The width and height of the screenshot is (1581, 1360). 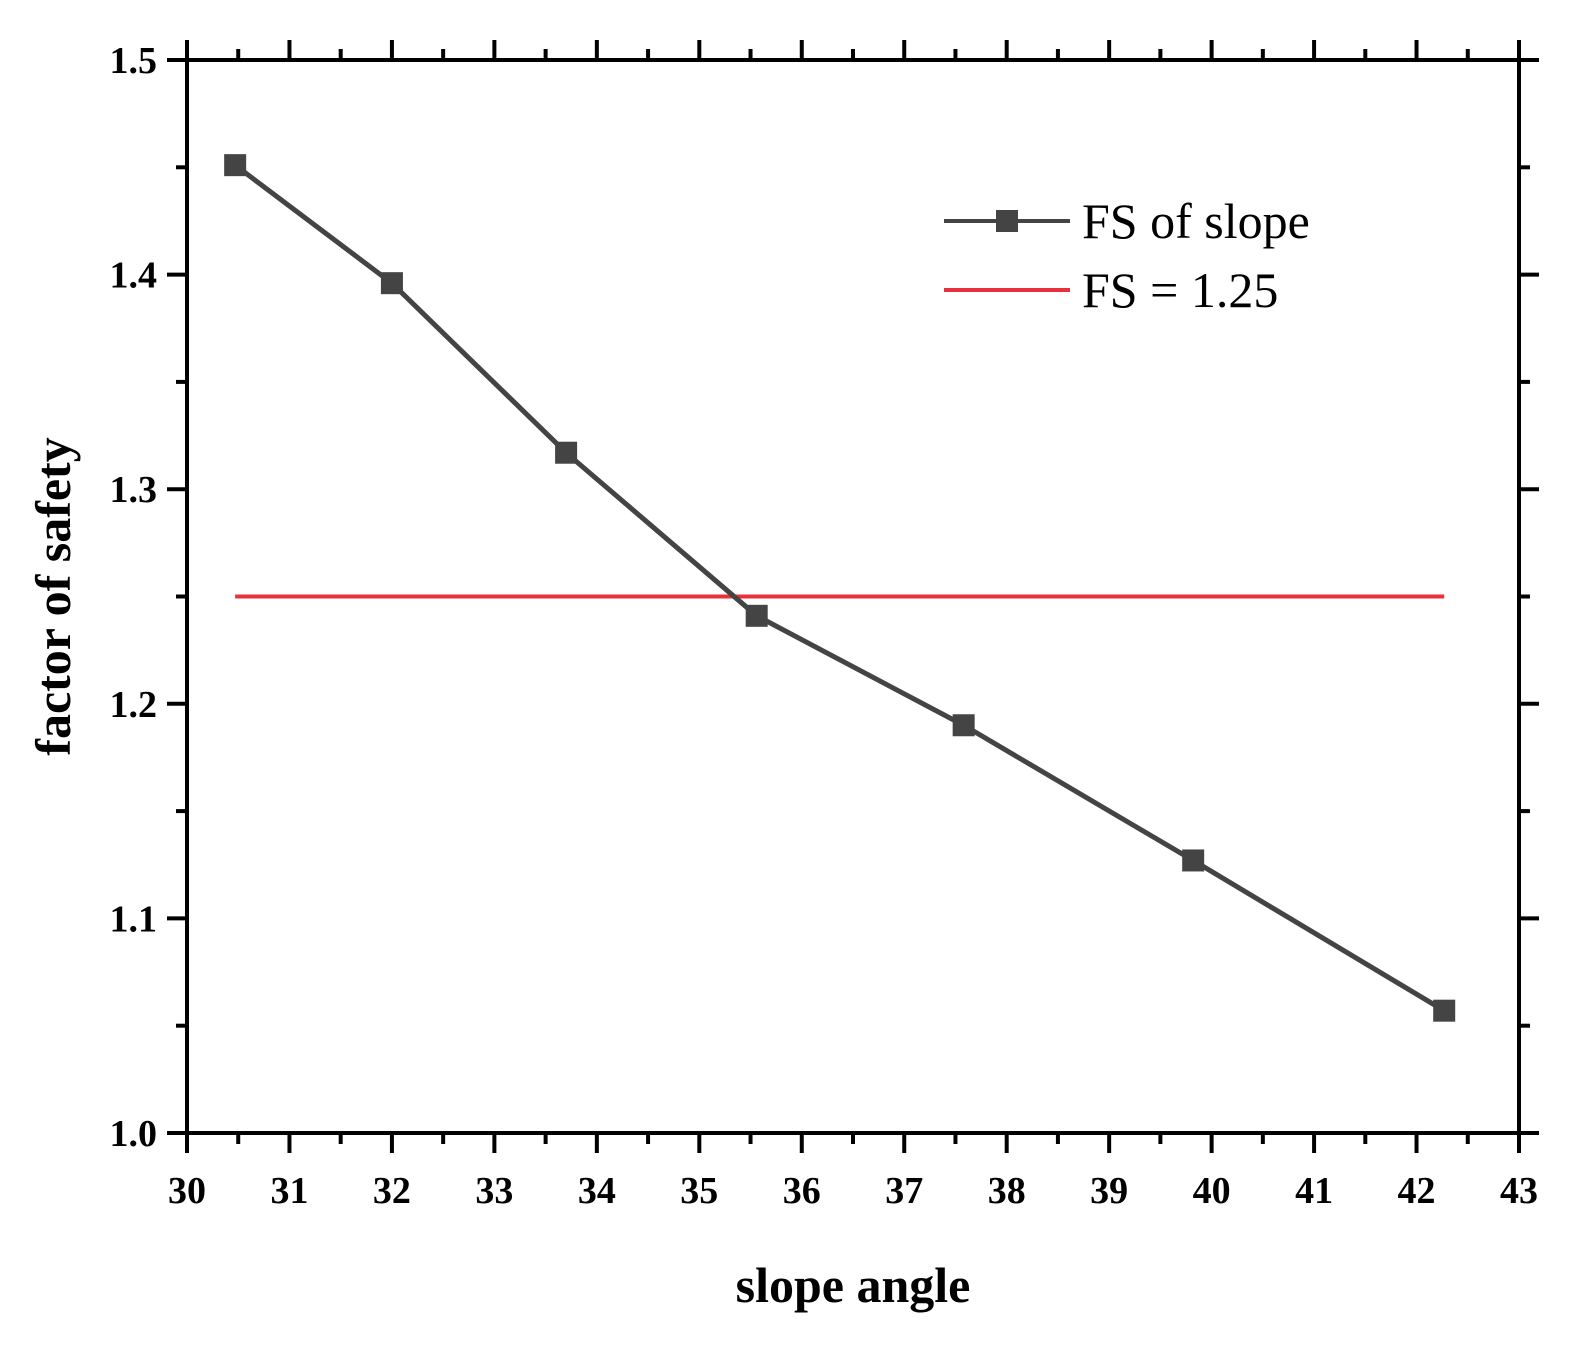 I want to click on y-tick-label: 1.3, so click(x=134, y=490).